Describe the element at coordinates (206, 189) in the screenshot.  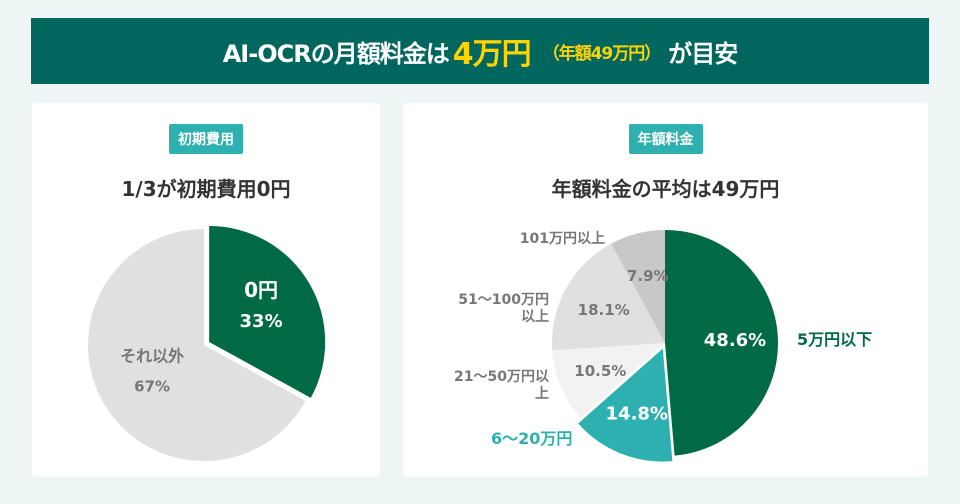
I see `panel-title: 1/3が初期費用0円` at that location.